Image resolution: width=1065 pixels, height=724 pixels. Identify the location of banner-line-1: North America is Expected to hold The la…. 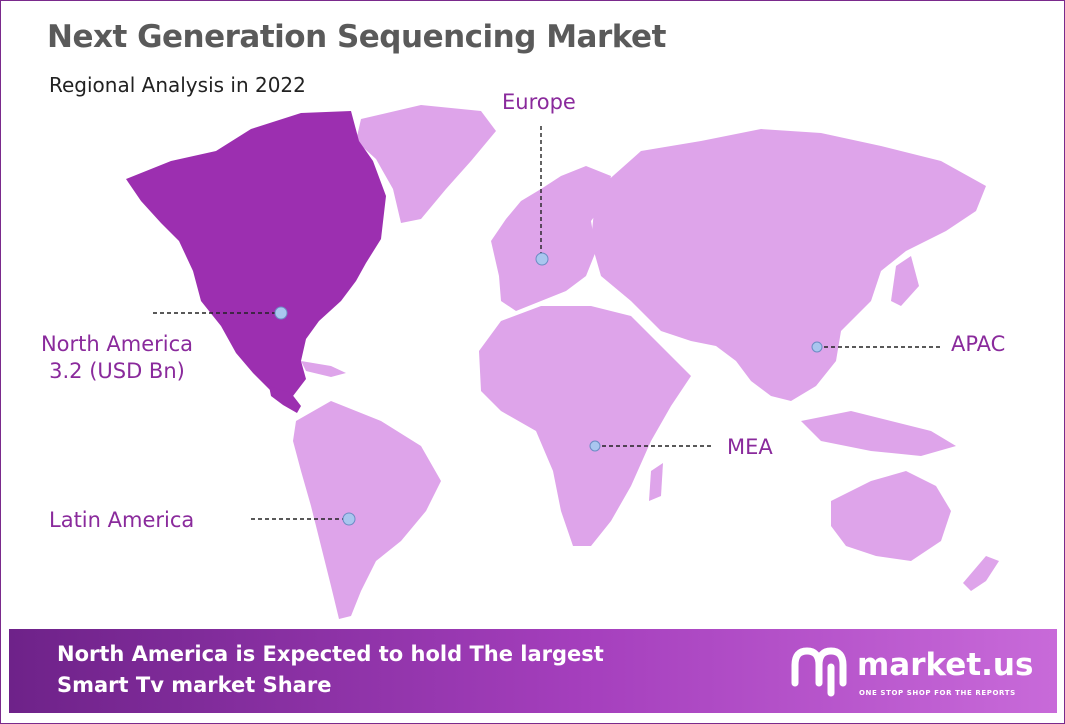
(330, 654).